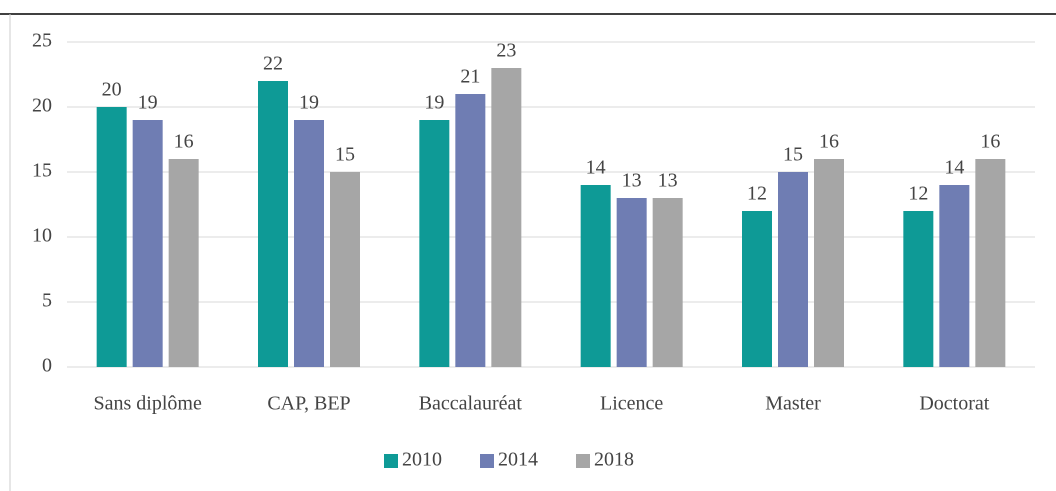  Describe the element at coordinates (47, 366) in the screenshot. I see `y-tick-label: 0` at that location.